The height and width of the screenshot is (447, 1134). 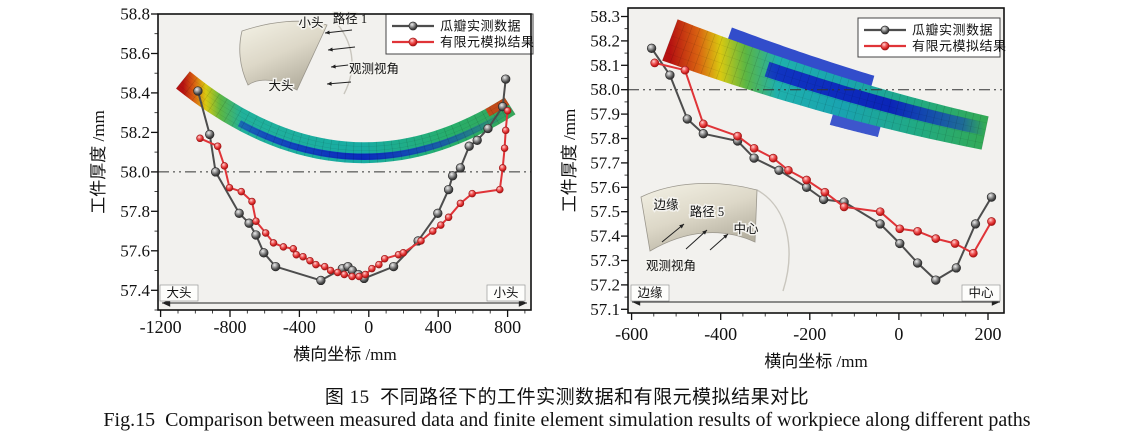 I want to click on y-tick-label: 58.1, so click(x=605, y=65).